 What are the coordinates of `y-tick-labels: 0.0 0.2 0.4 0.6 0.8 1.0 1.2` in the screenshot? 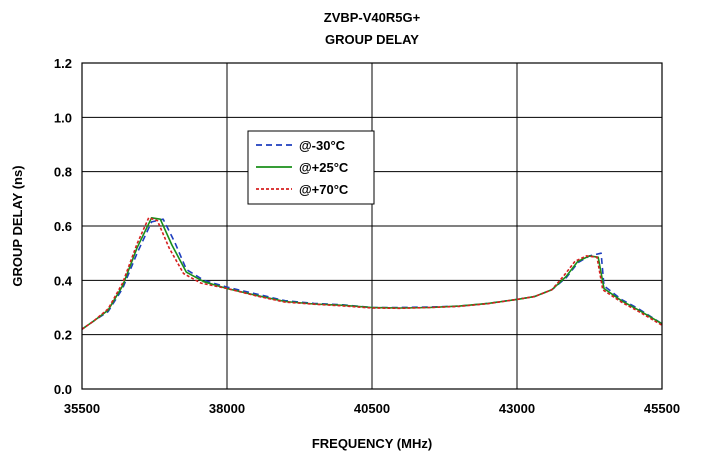 It's located at (63, 226).